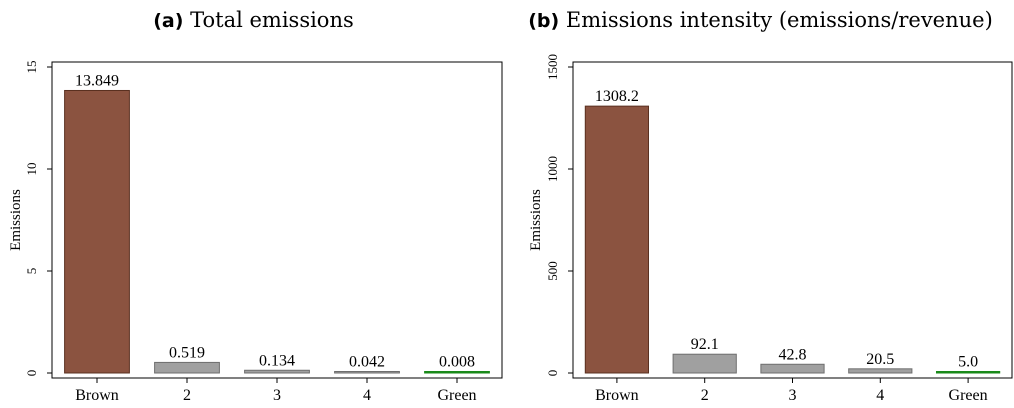 This screenshot has width=1014, height=408. Describe the element at coordinates (187, 352) in the screenshot. I see `value-label: 0.519` at that location.